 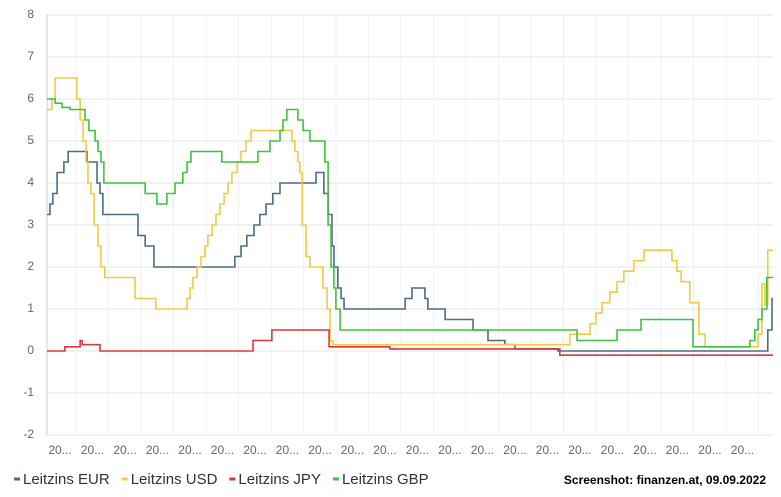 What do you see at coordinates (28, 392) in the screenshot?
I see `y-tick-label: -1` at bounding box center [28, 392].